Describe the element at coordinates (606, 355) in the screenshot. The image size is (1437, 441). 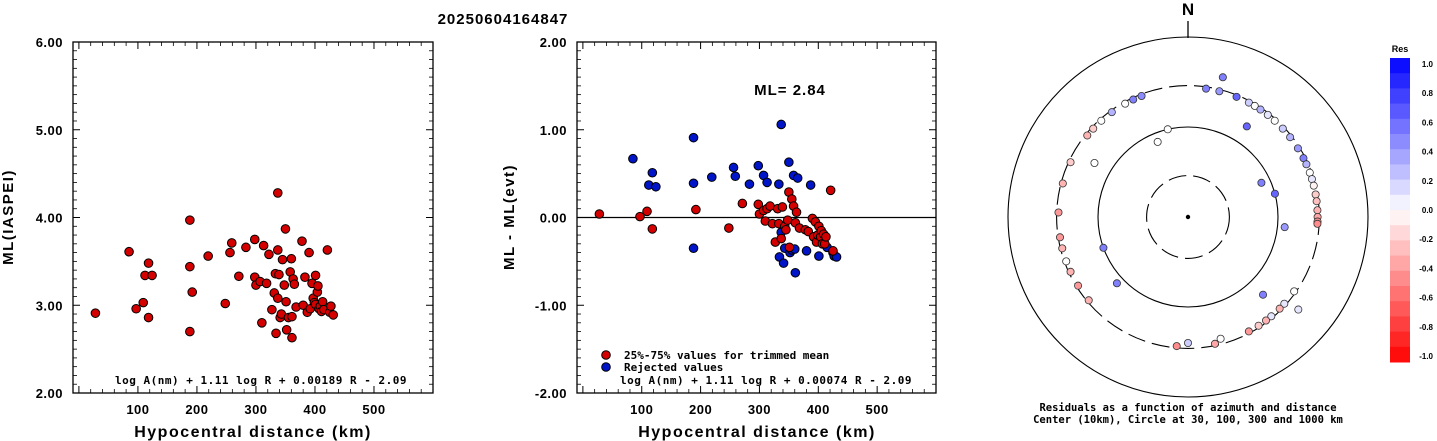
I see `legend-marker-used` at that location.